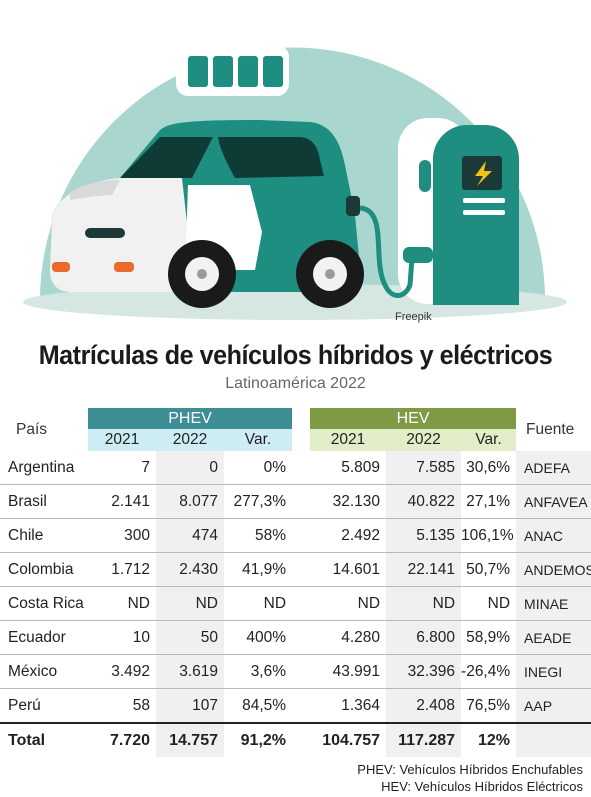 This screenshot has height=797, width=591. What do you see at coordinates (424, 706) in the screenshot?
I see `hev-2022-value: 2.408` at bounding box center [424, 706].